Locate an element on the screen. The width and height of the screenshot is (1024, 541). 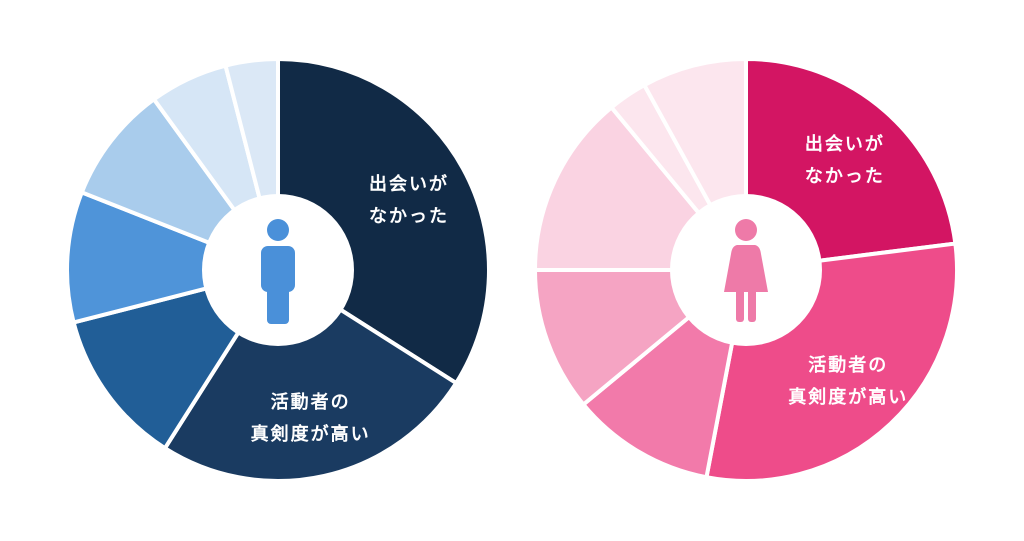
female-slice-2-label-line-1: 活動者の is located at coordinates (848, 365).